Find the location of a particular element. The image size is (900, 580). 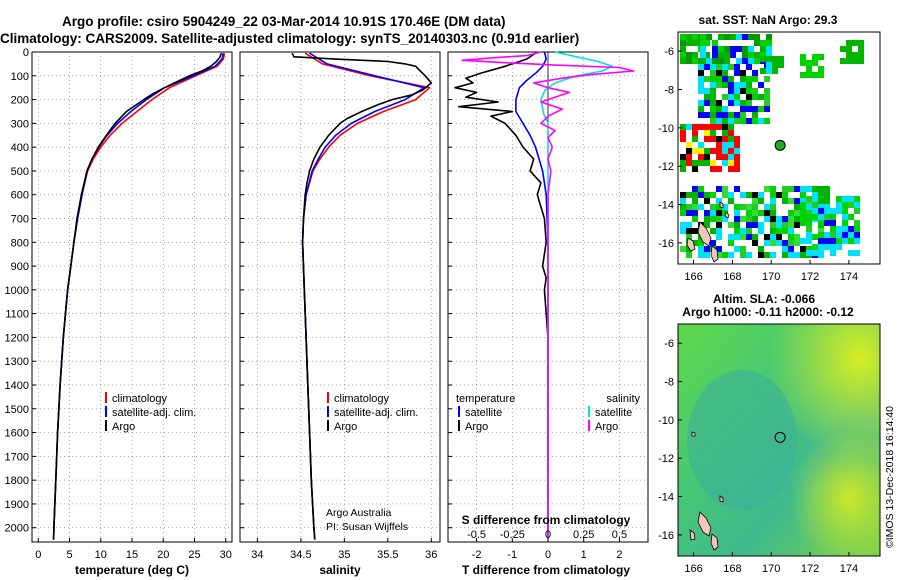

legend-temperature-title: temperature is located at coordinates (485, 399).